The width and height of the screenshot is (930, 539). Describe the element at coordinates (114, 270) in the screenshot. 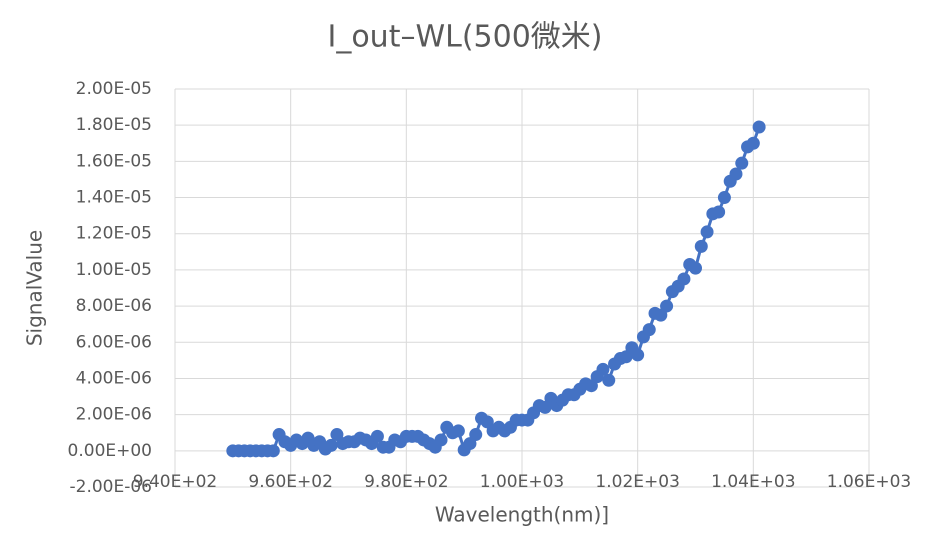

I see `y-tick-label: 1.00E-05` at that location.